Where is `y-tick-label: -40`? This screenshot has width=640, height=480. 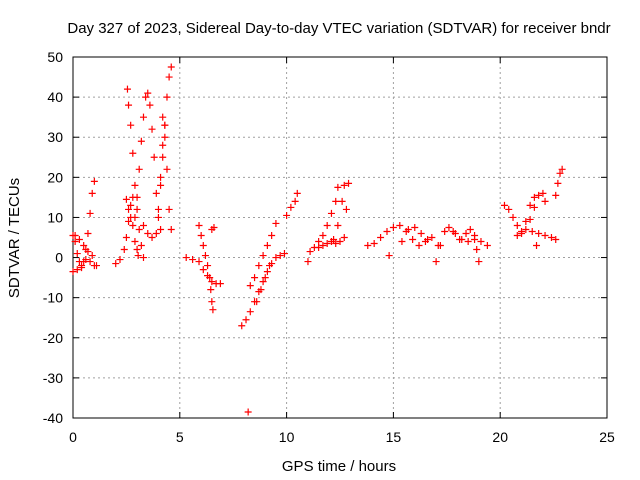 y-tick-label: -40 is located at coordinates (53, 418).